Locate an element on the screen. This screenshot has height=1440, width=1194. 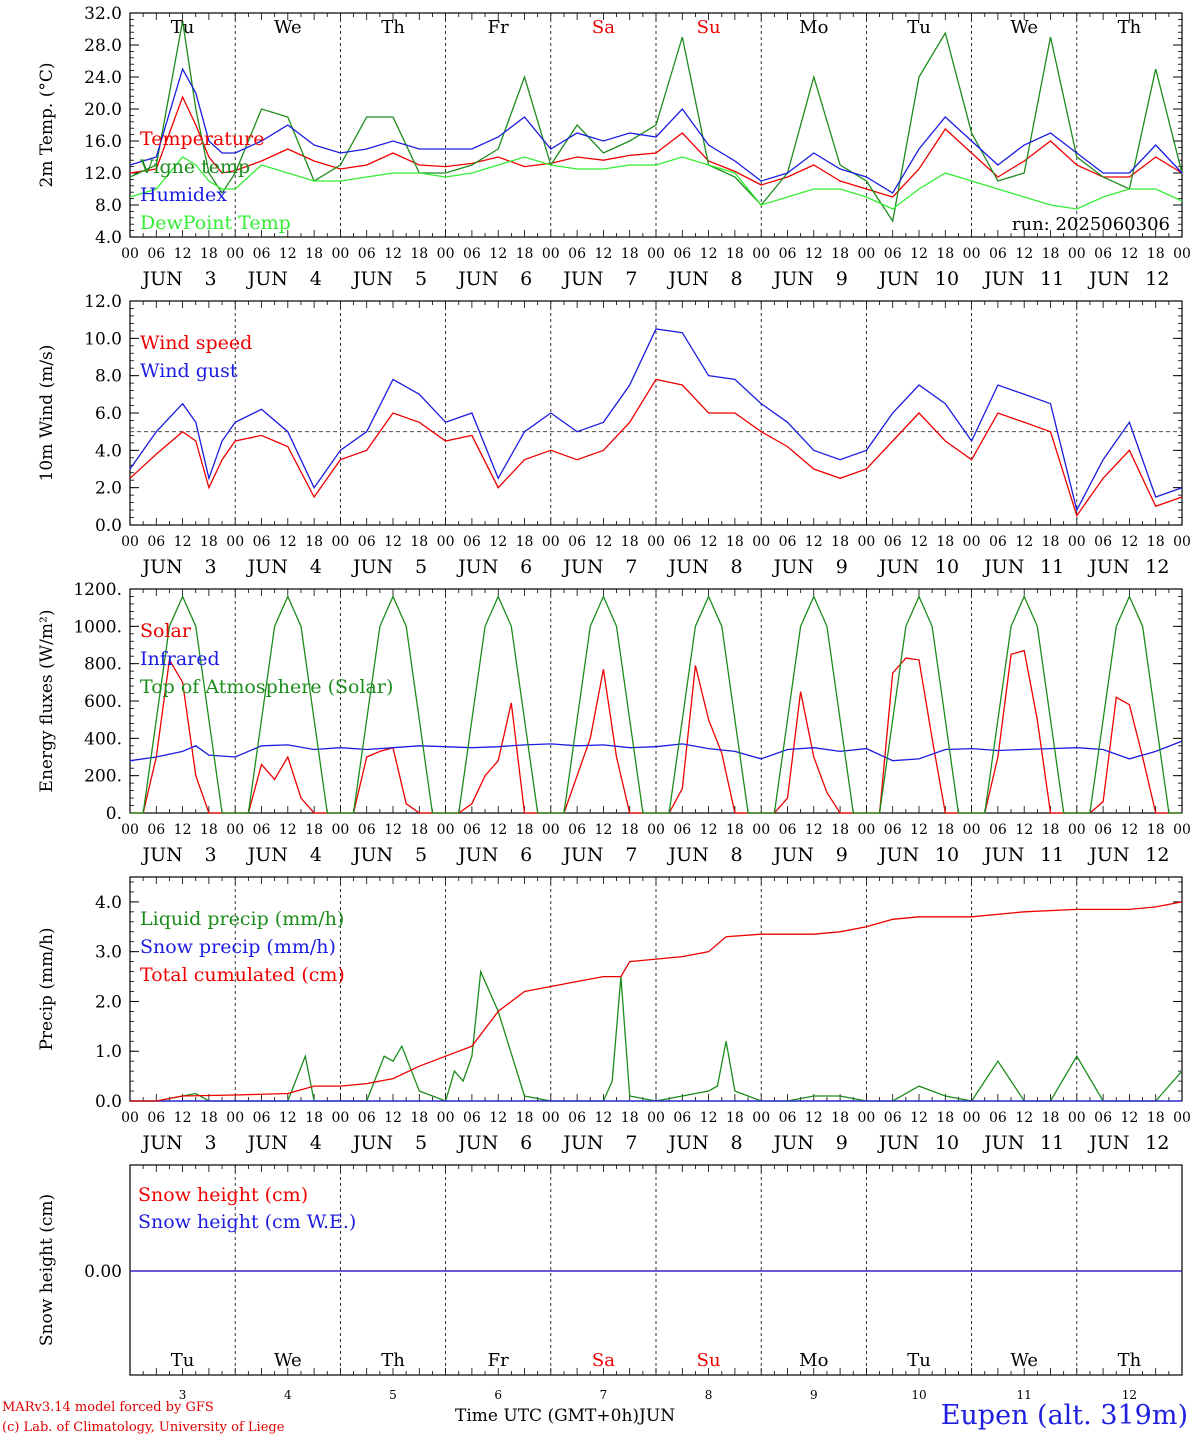
weekday-label: Fr is located at coordinates (498, 27).